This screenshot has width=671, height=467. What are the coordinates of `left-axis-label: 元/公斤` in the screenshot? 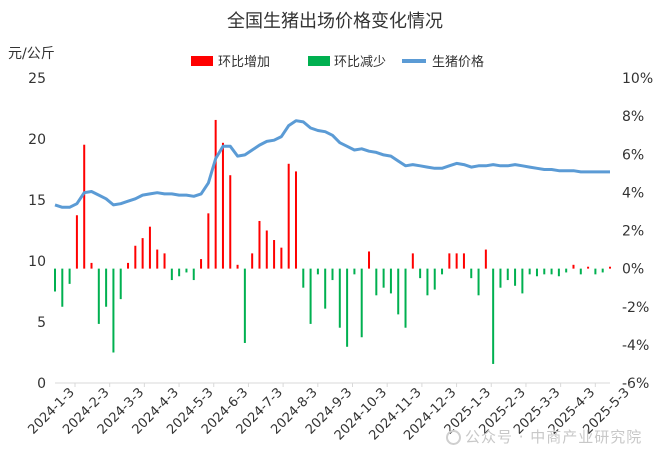 It's located at (31, 54).